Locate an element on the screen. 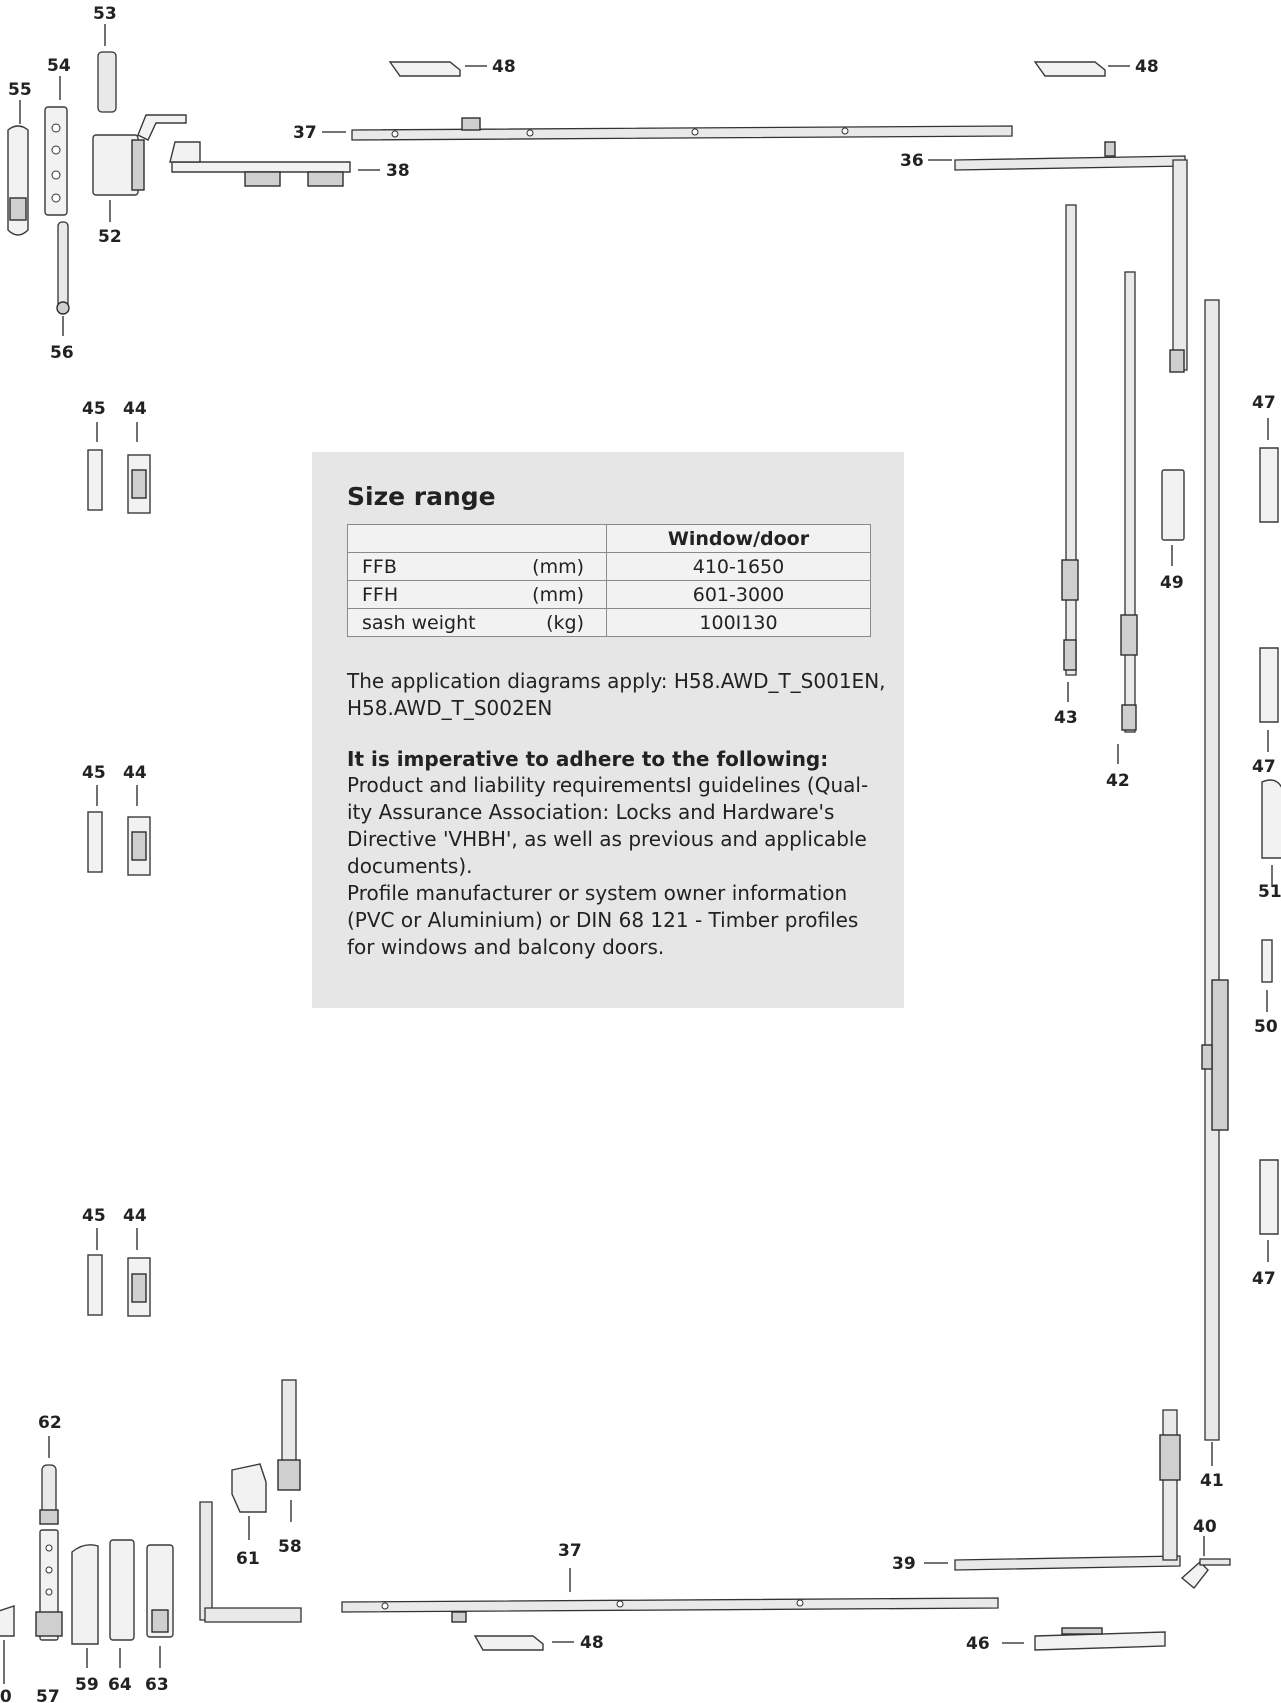 This screenshot has height=1703, width=1281. table-row: FFH (mm) 601-3000 is located at coordinates (609, 594).